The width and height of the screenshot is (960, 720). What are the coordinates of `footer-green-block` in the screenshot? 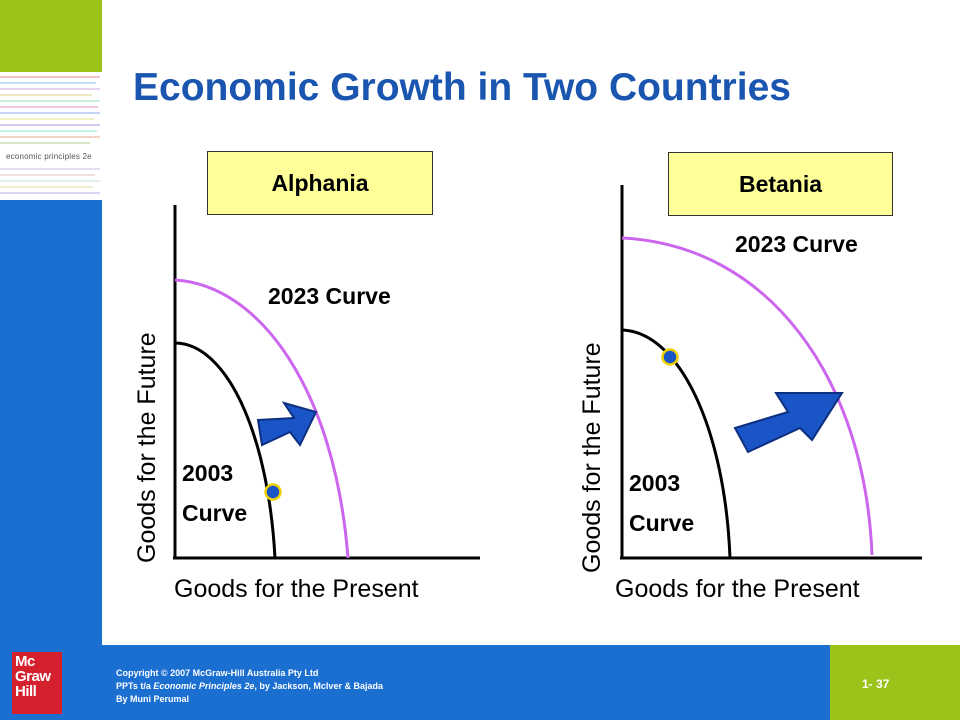 It's located at (895, 682).